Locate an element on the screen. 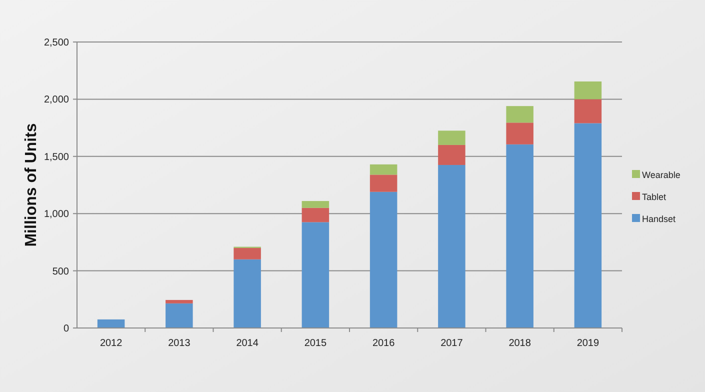  y-tick-label: 1,500 is located at coordinates (57, 157).